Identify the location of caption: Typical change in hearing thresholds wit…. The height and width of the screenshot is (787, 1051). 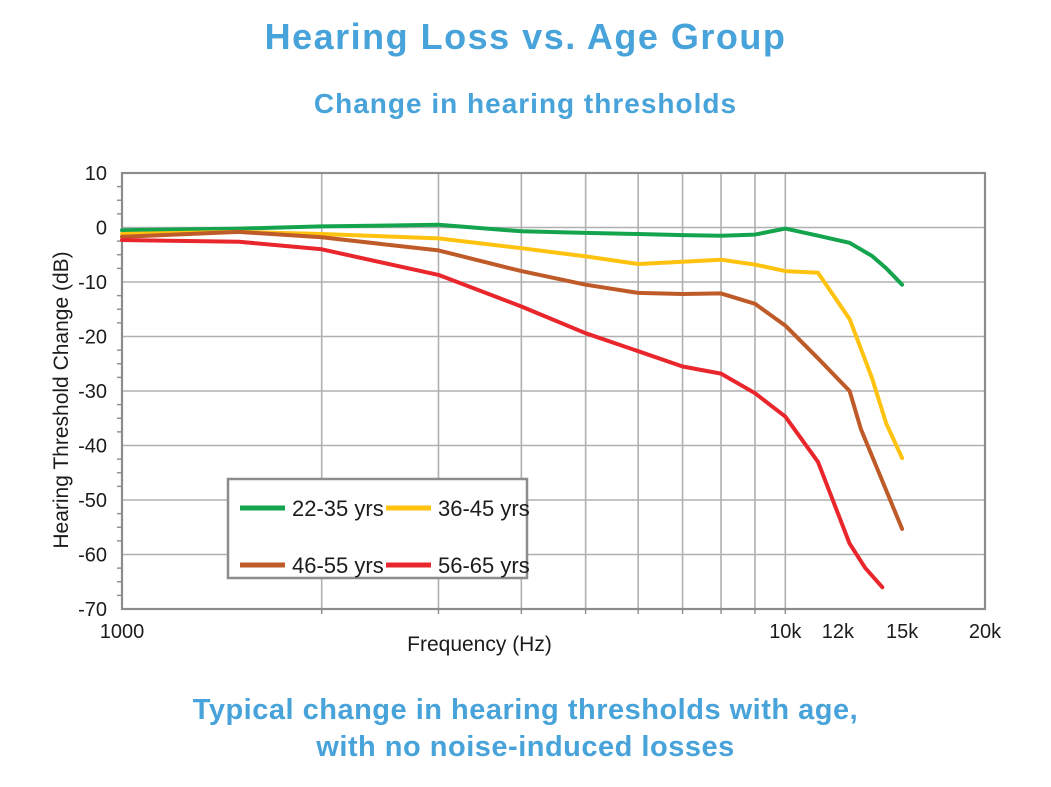
(525, 729).